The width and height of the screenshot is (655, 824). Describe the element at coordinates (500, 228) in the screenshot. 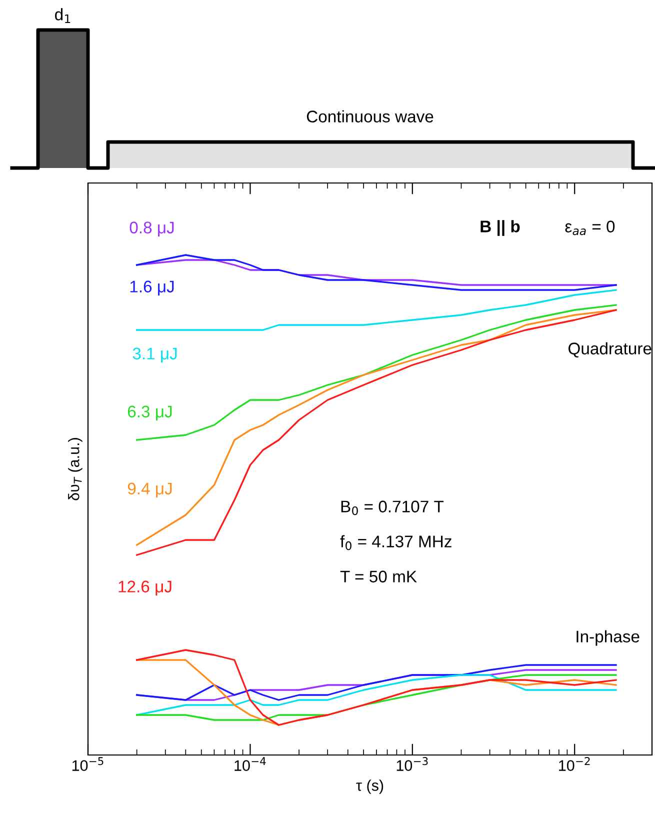

I see `text: B || b` at that location.